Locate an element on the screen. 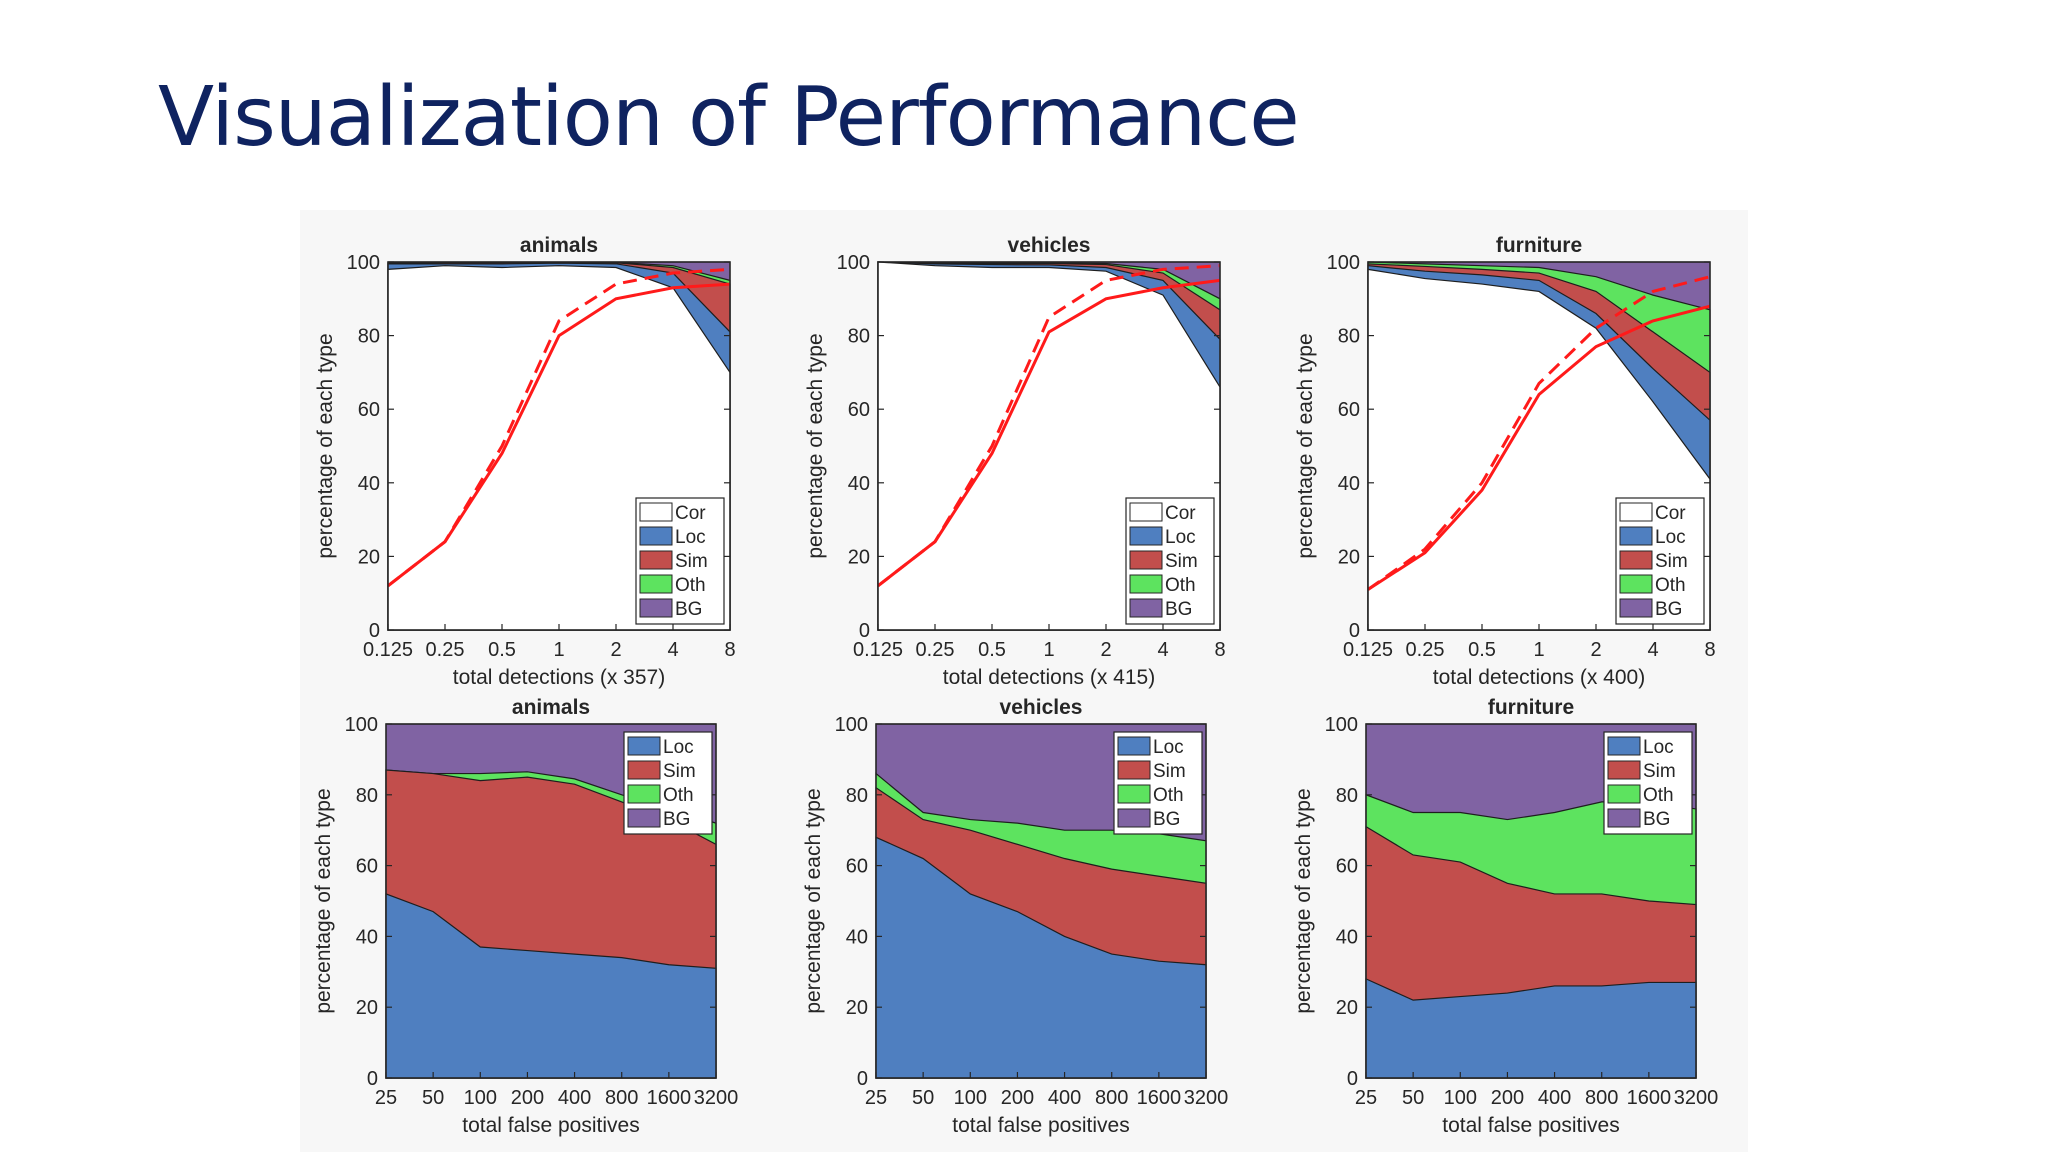 The image size is (2048, 1152). x-axis-label: total false positives is located at coordinates (550, 1125).